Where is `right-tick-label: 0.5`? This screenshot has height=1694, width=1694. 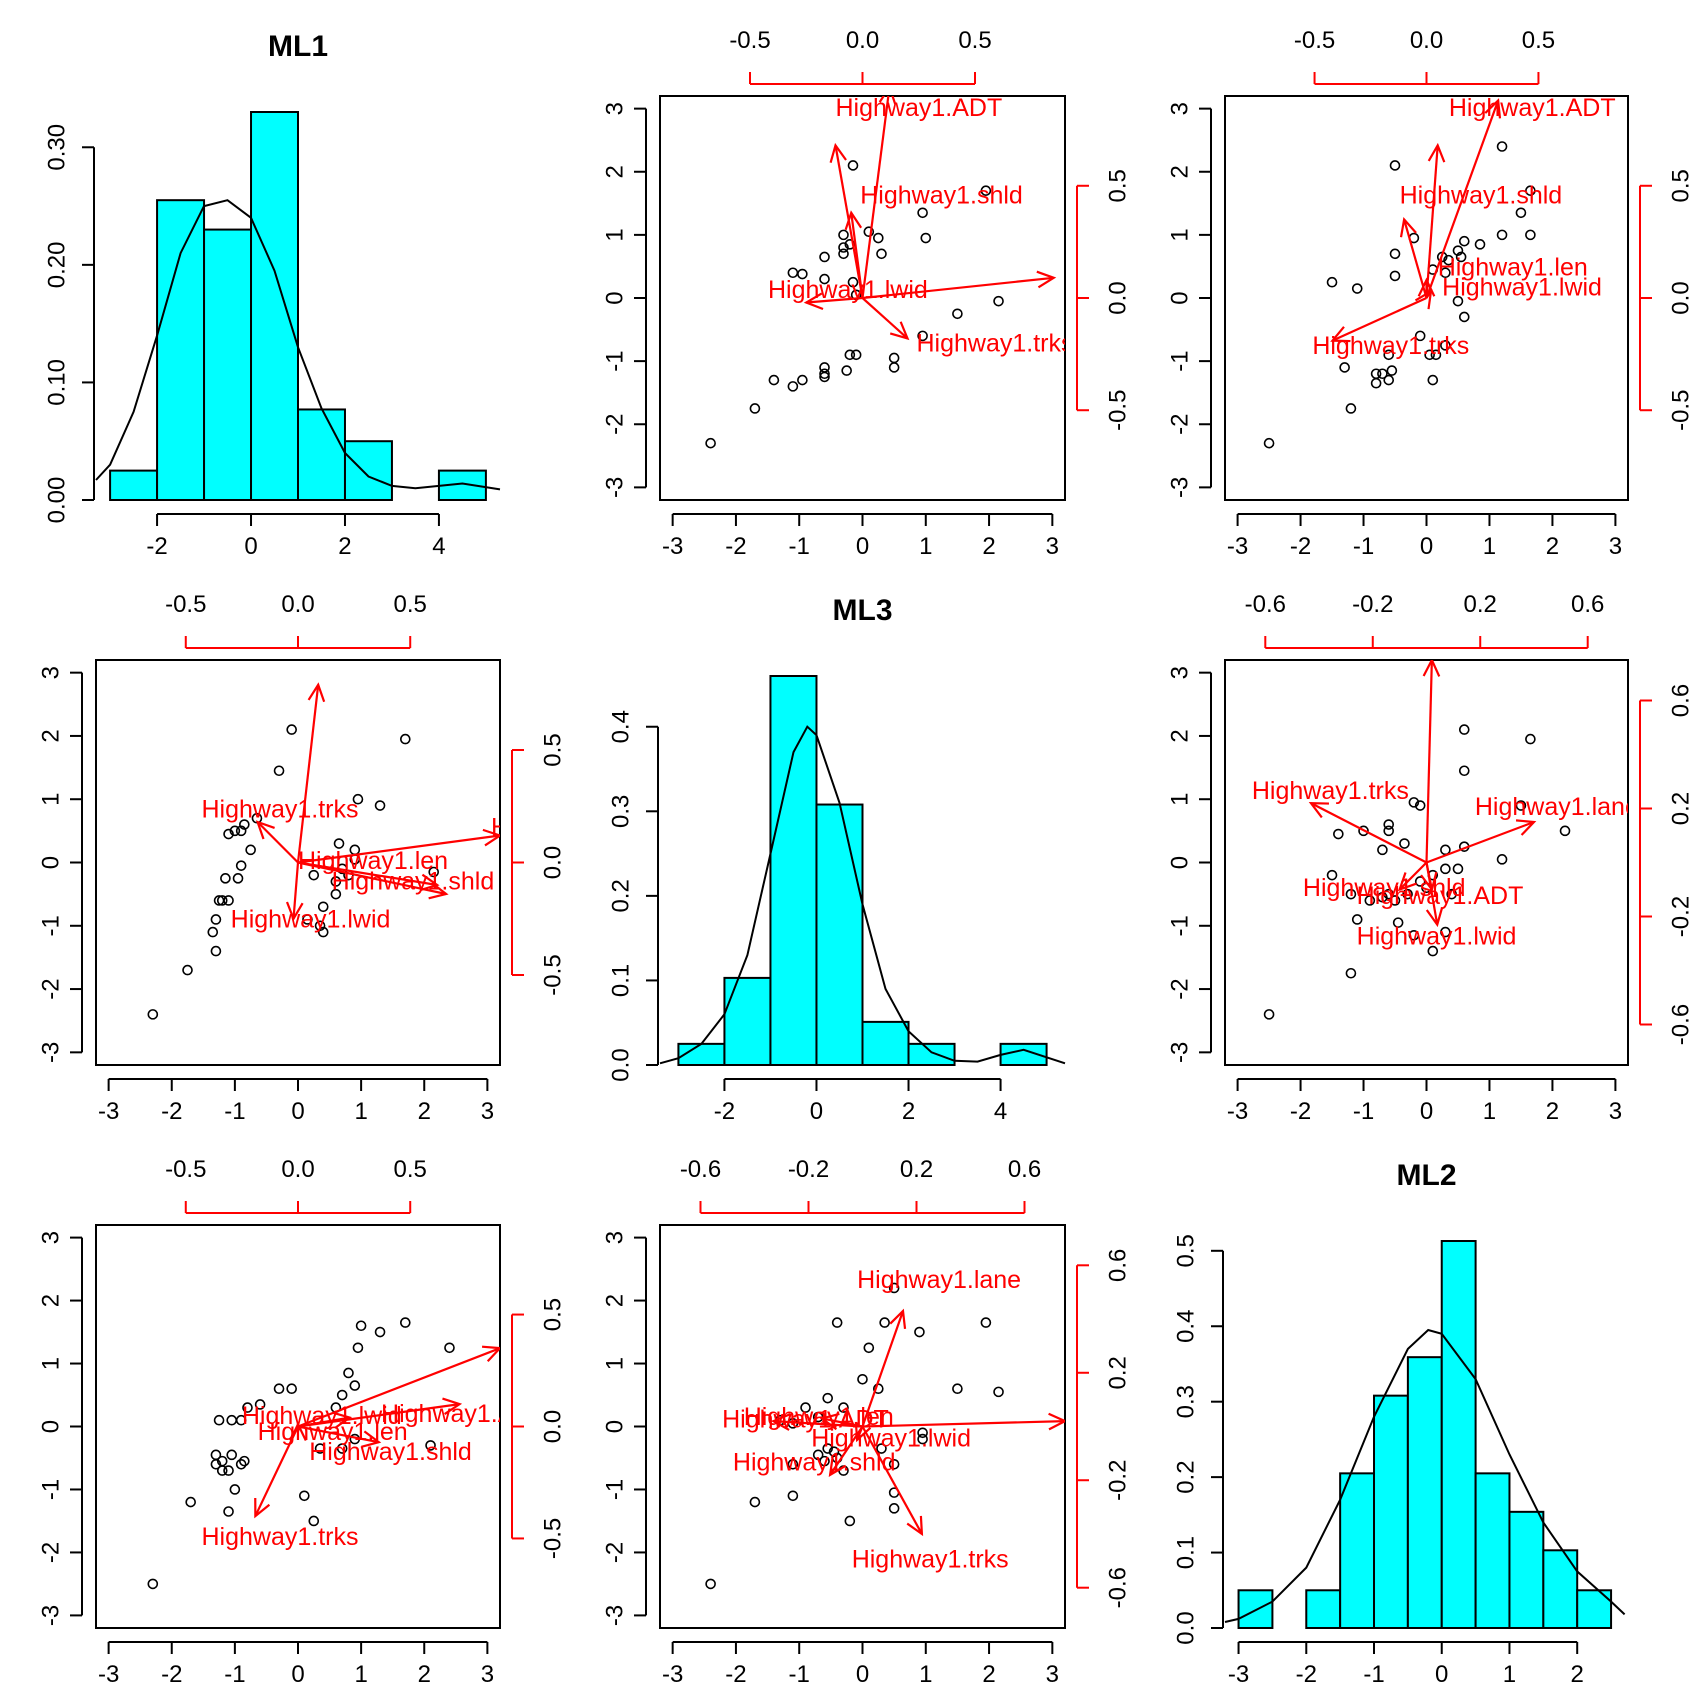
right-tick-label: 0.5 is located at coordinates (552, 1314).